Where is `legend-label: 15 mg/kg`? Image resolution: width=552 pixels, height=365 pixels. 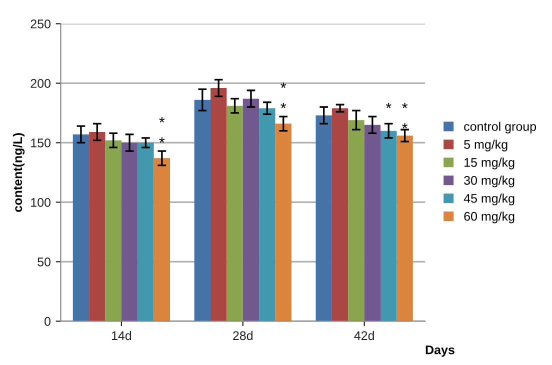
legend-label: 15 mg/kg is located at coordinates (489, 164).